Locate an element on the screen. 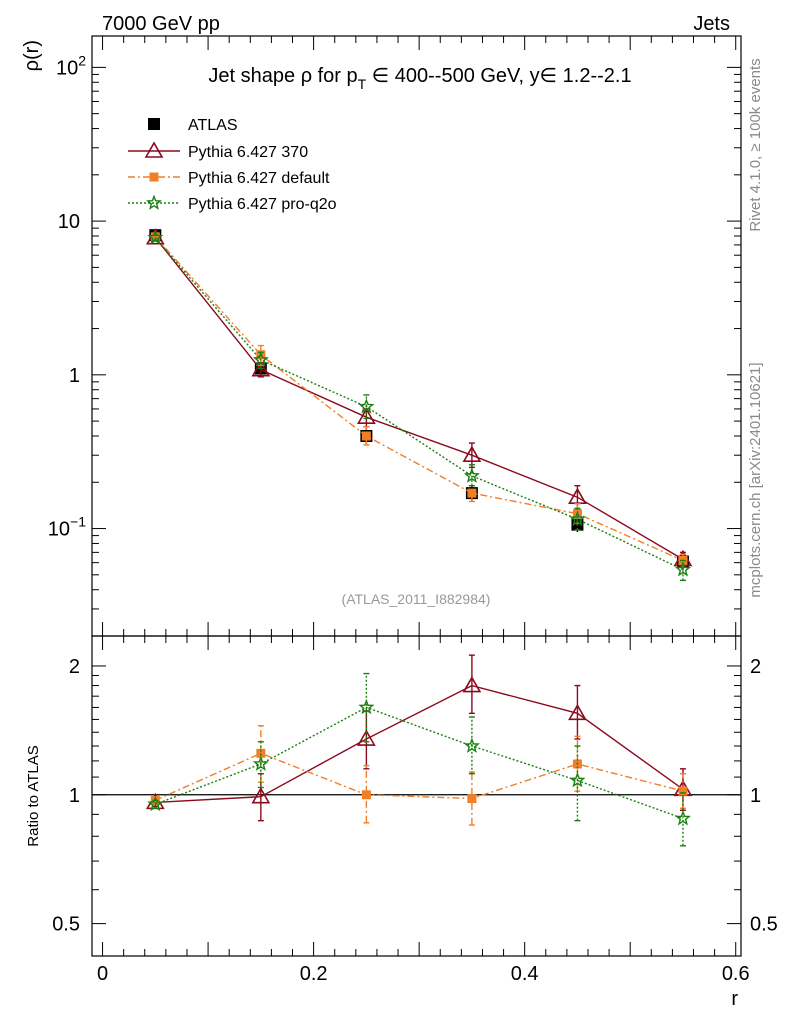  category-label: Jets is located at coordinates (711, 24).